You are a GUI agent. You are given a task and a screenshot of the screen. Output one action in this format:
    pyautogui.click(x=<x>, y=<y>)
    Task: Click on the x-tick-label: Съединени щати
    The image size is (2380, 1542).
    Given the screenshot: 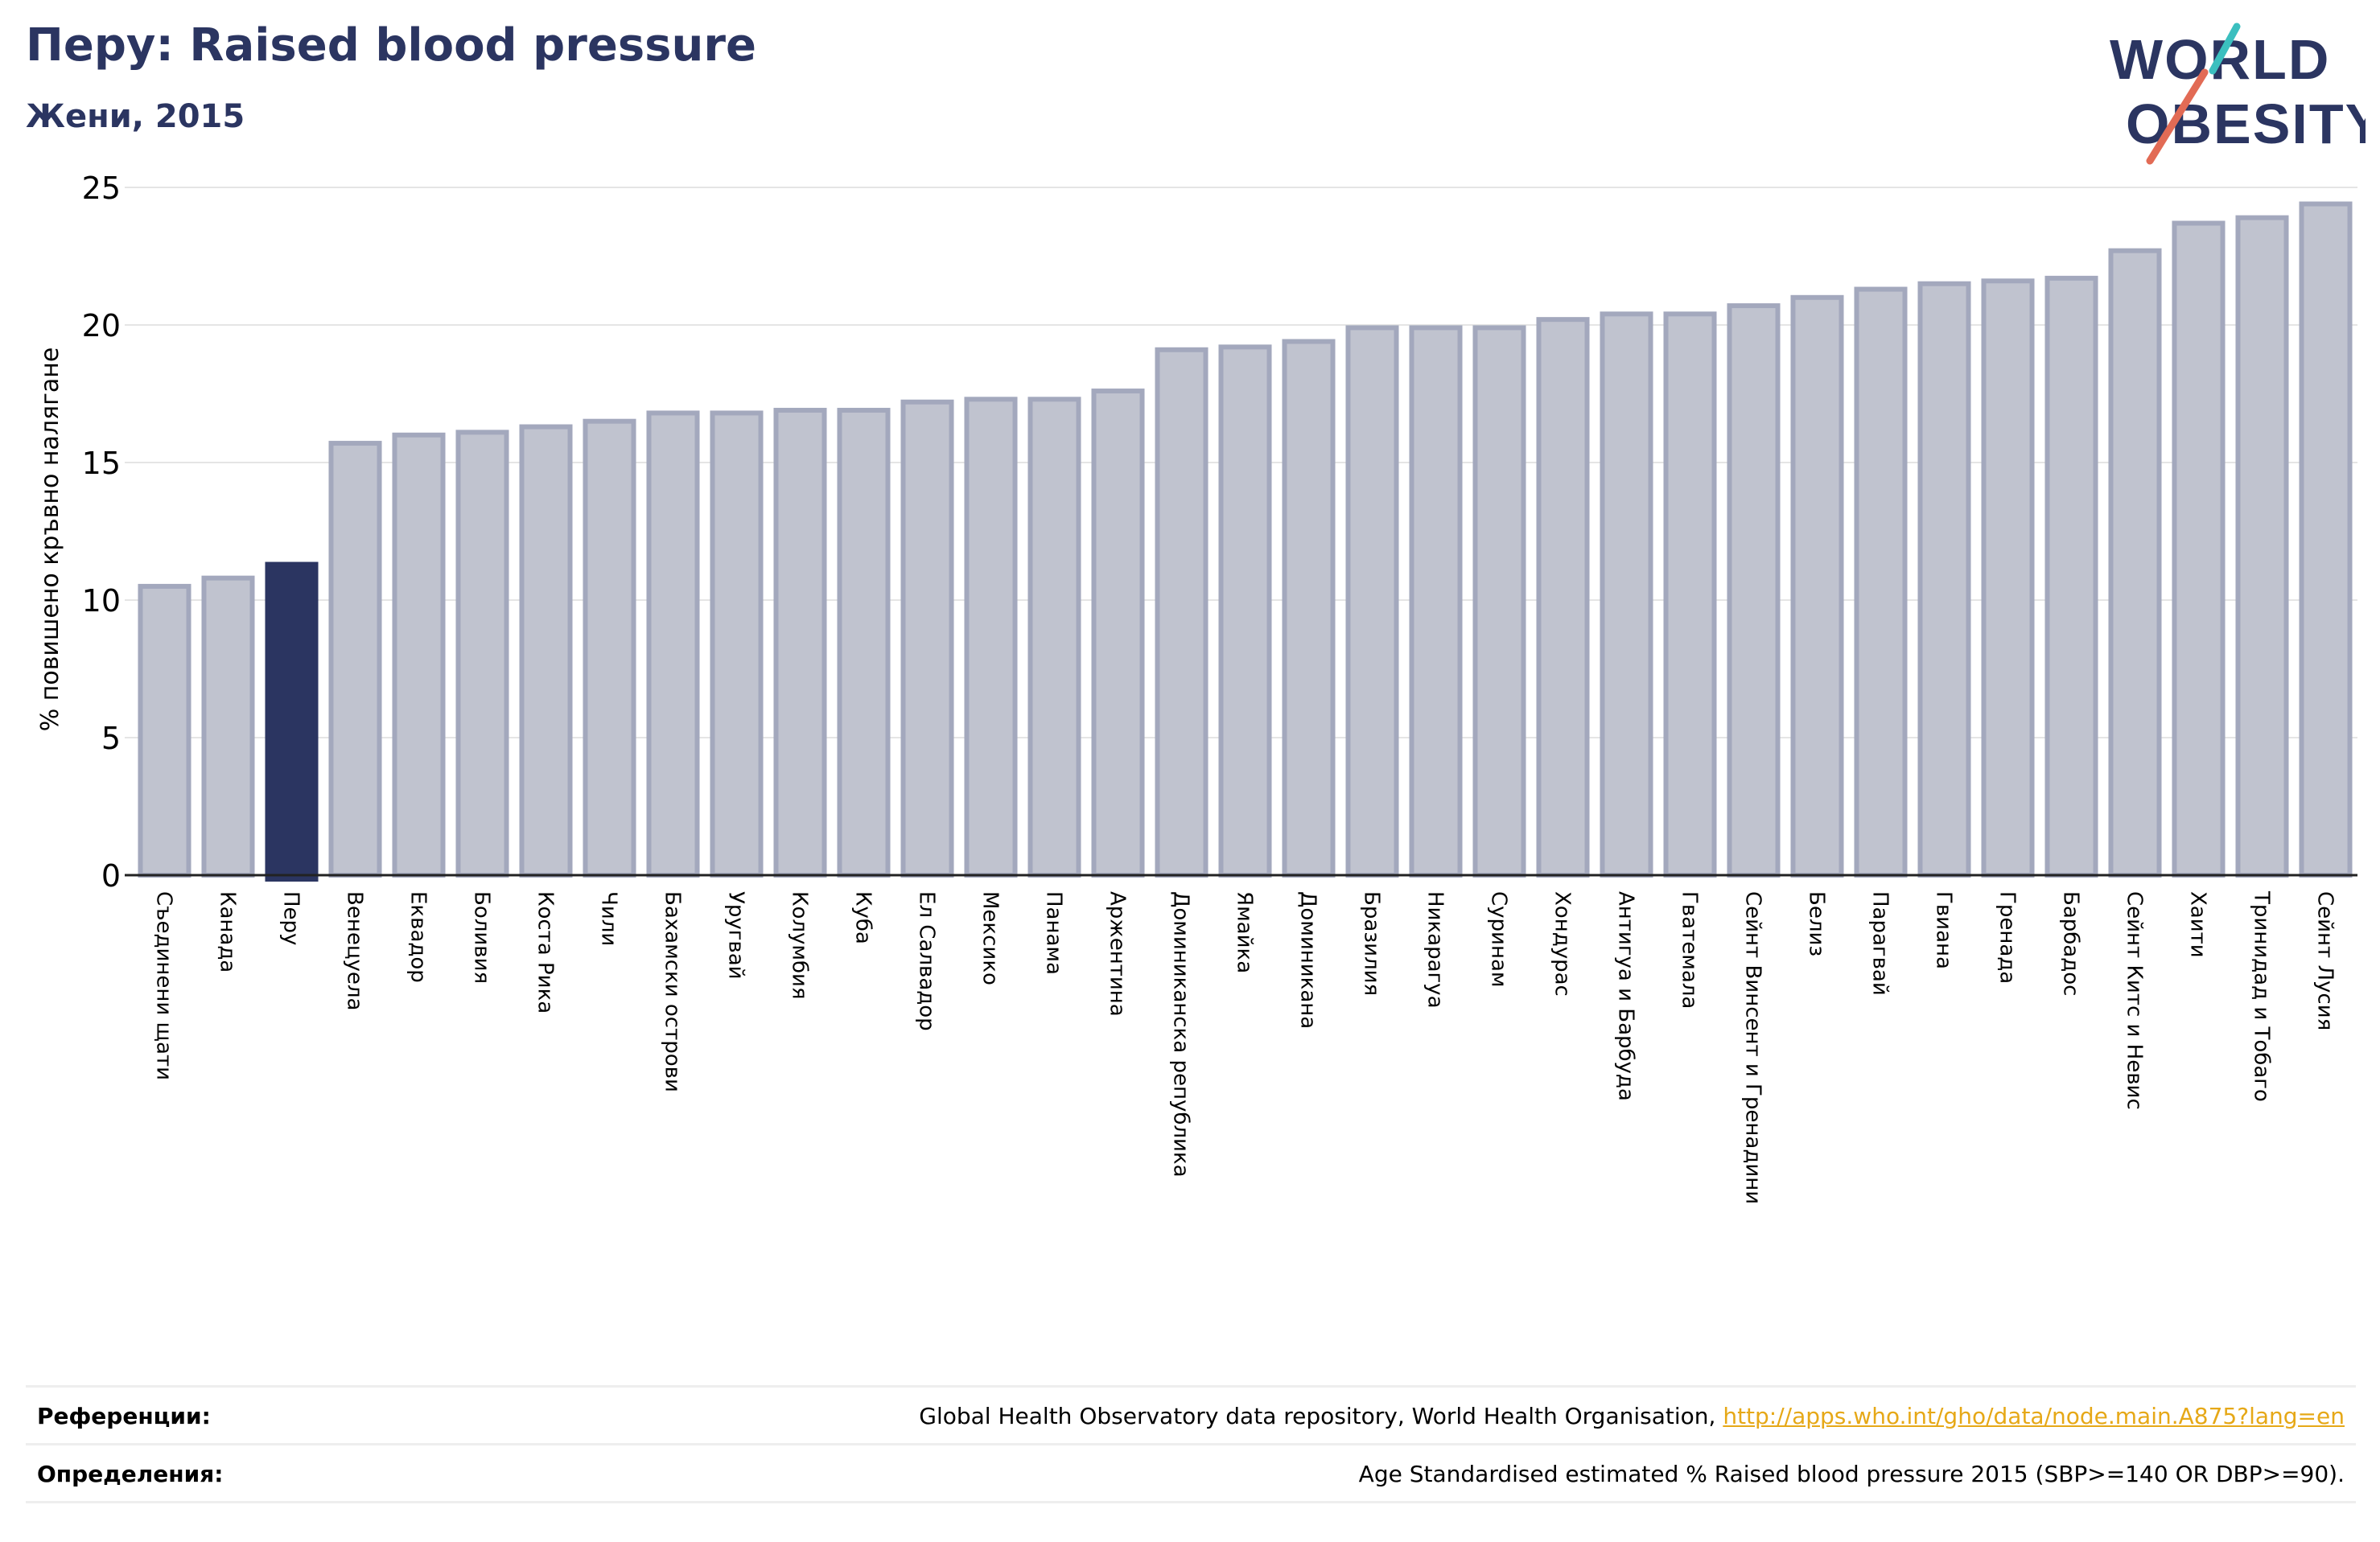 What is the action you would take?
    pyautogui.click(x=164, y=985)
    